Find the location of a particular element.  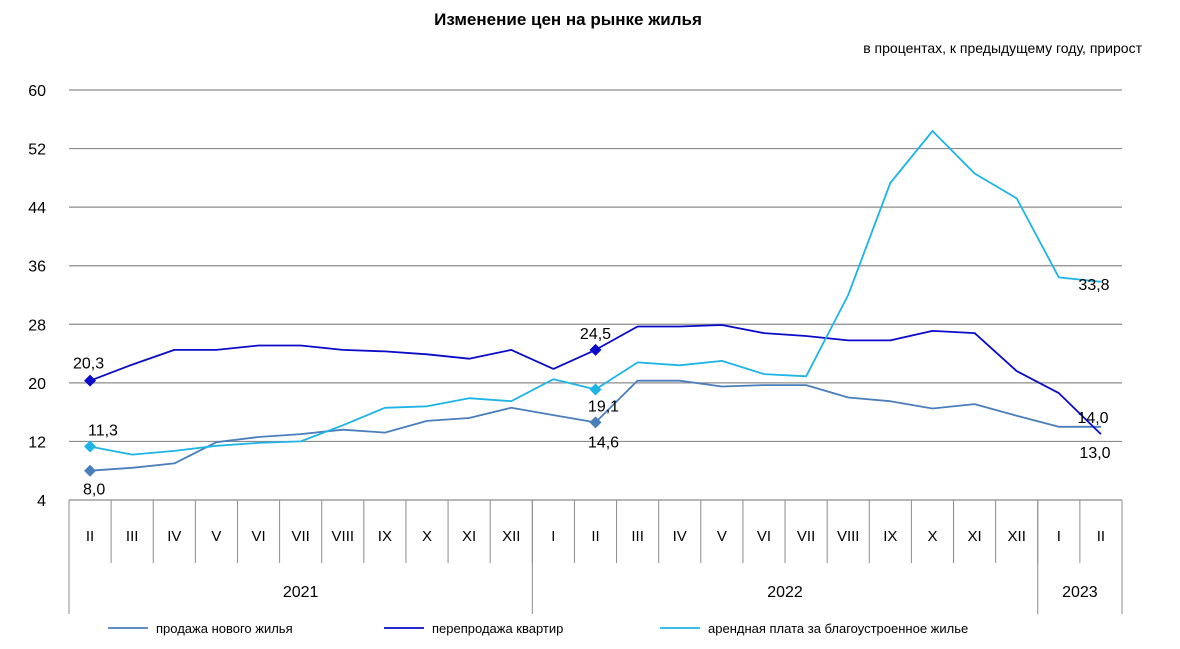

data-label: 13,0 is located at coordinates (1094, 453).